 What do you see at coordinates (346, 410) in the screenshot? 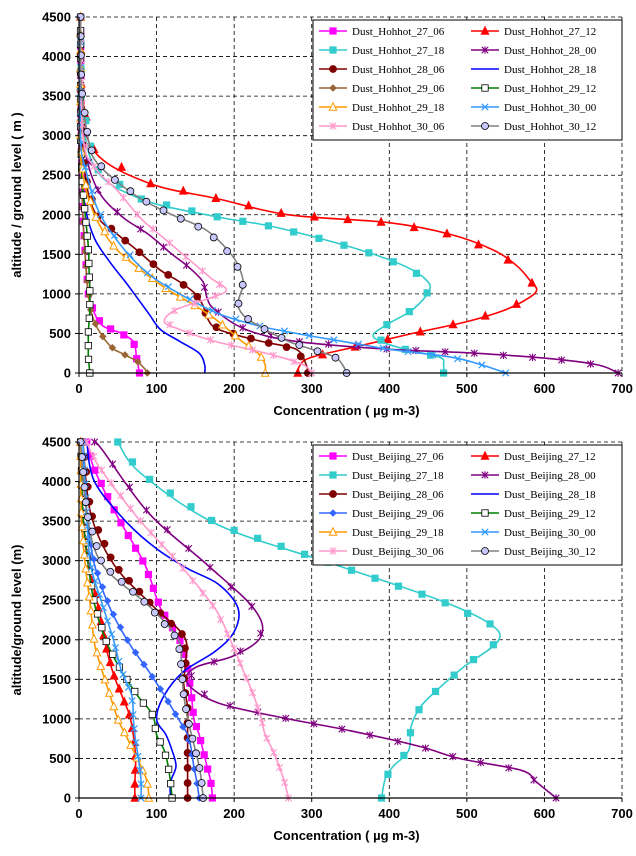
I see `x-axis-label: Concentration ( µg m-3)` at bounding box center [346, 410].